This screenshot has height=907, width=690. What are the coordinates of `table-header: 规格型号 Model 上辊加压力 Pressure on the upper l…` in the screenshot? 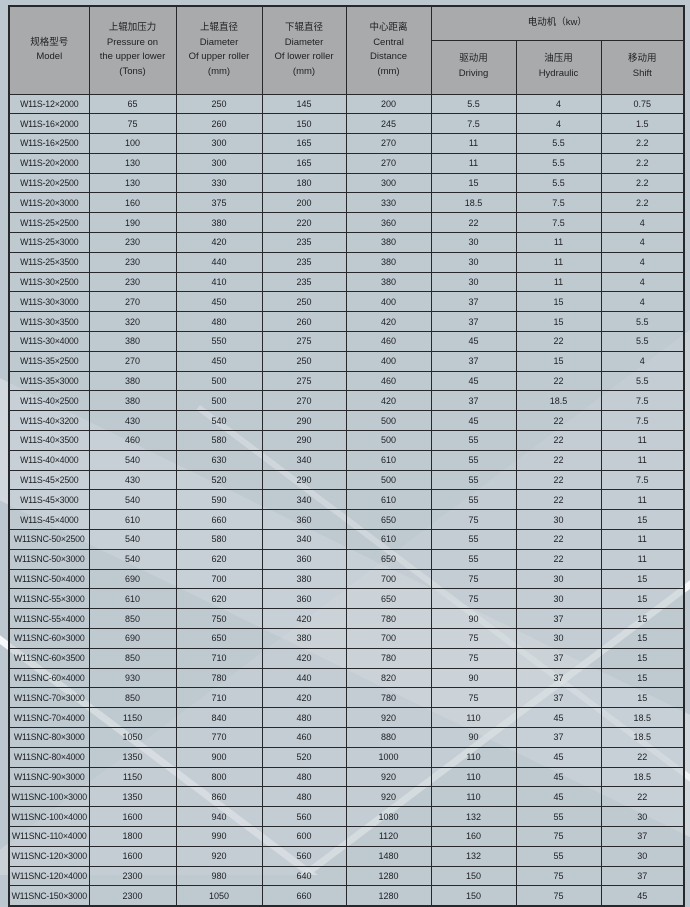 It's located at (346, 50).